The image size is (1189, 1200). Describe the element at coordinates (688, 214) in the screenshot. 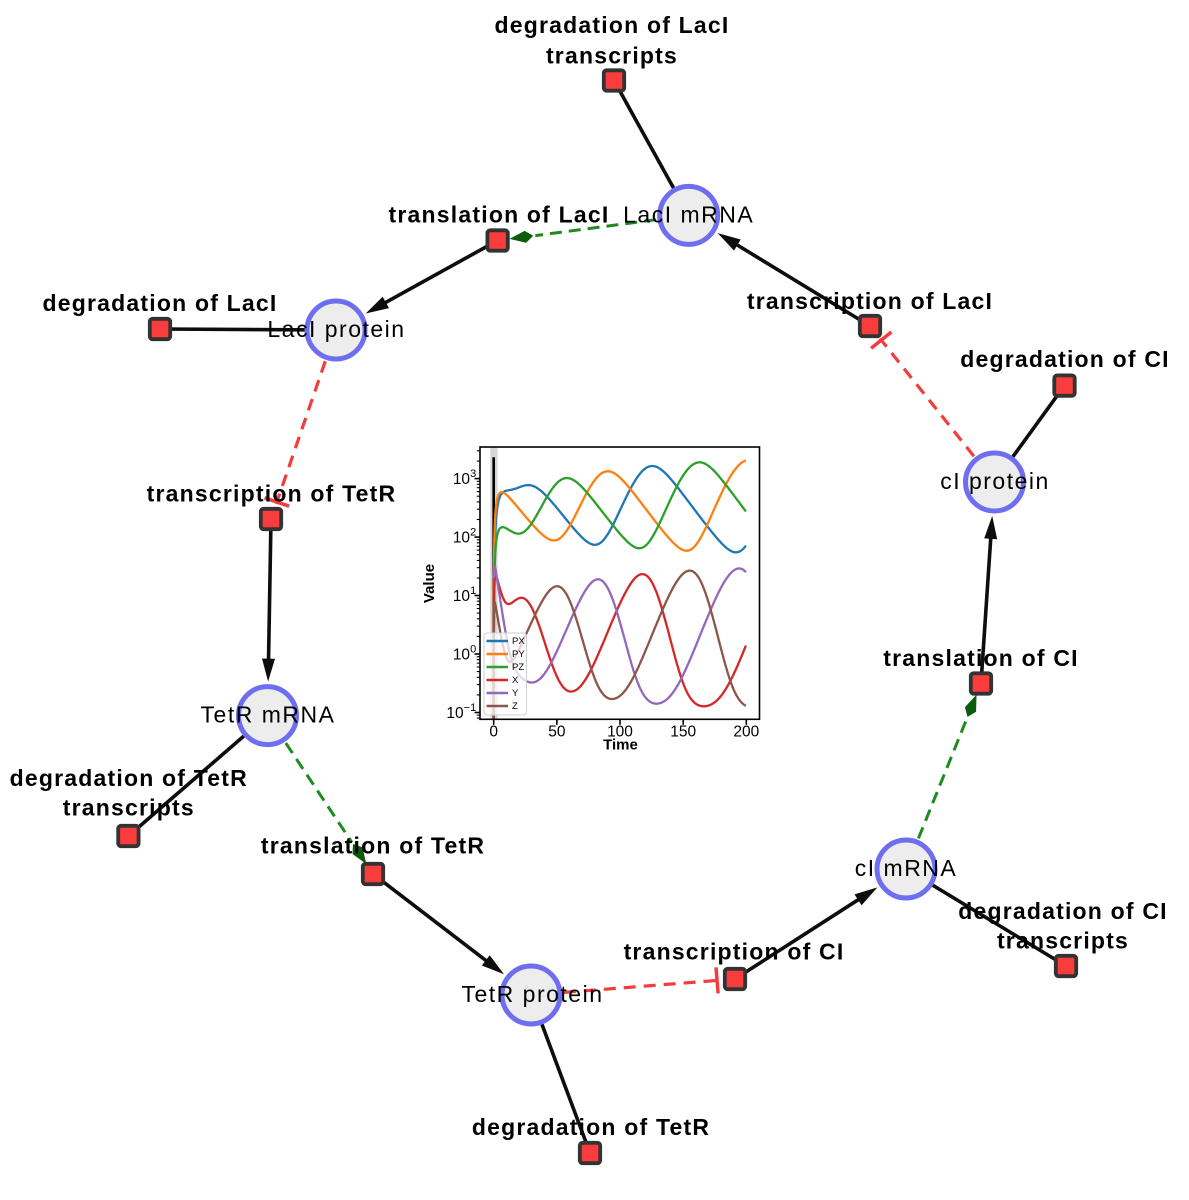

I see `svg-text: LacI mRNA` at that location.